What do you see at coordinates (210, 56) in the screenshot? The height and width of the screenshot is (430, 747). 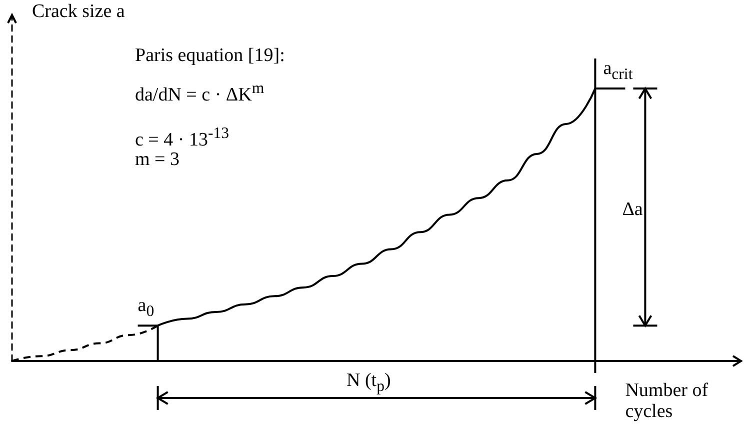 I see `text: Paris equation [19]:` at bounding box center [210, 56].